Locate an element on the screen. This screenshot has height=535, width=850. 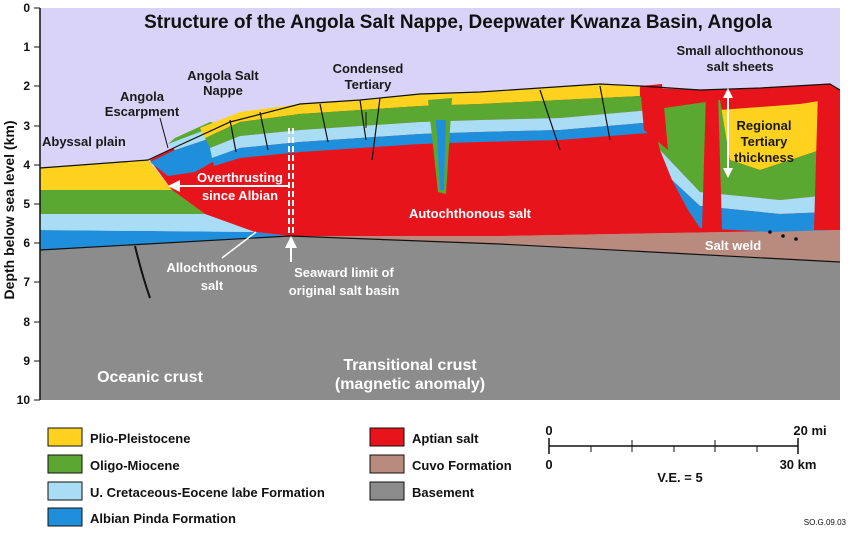
abyssal-albian-layer is located at coordinates (165, 240).